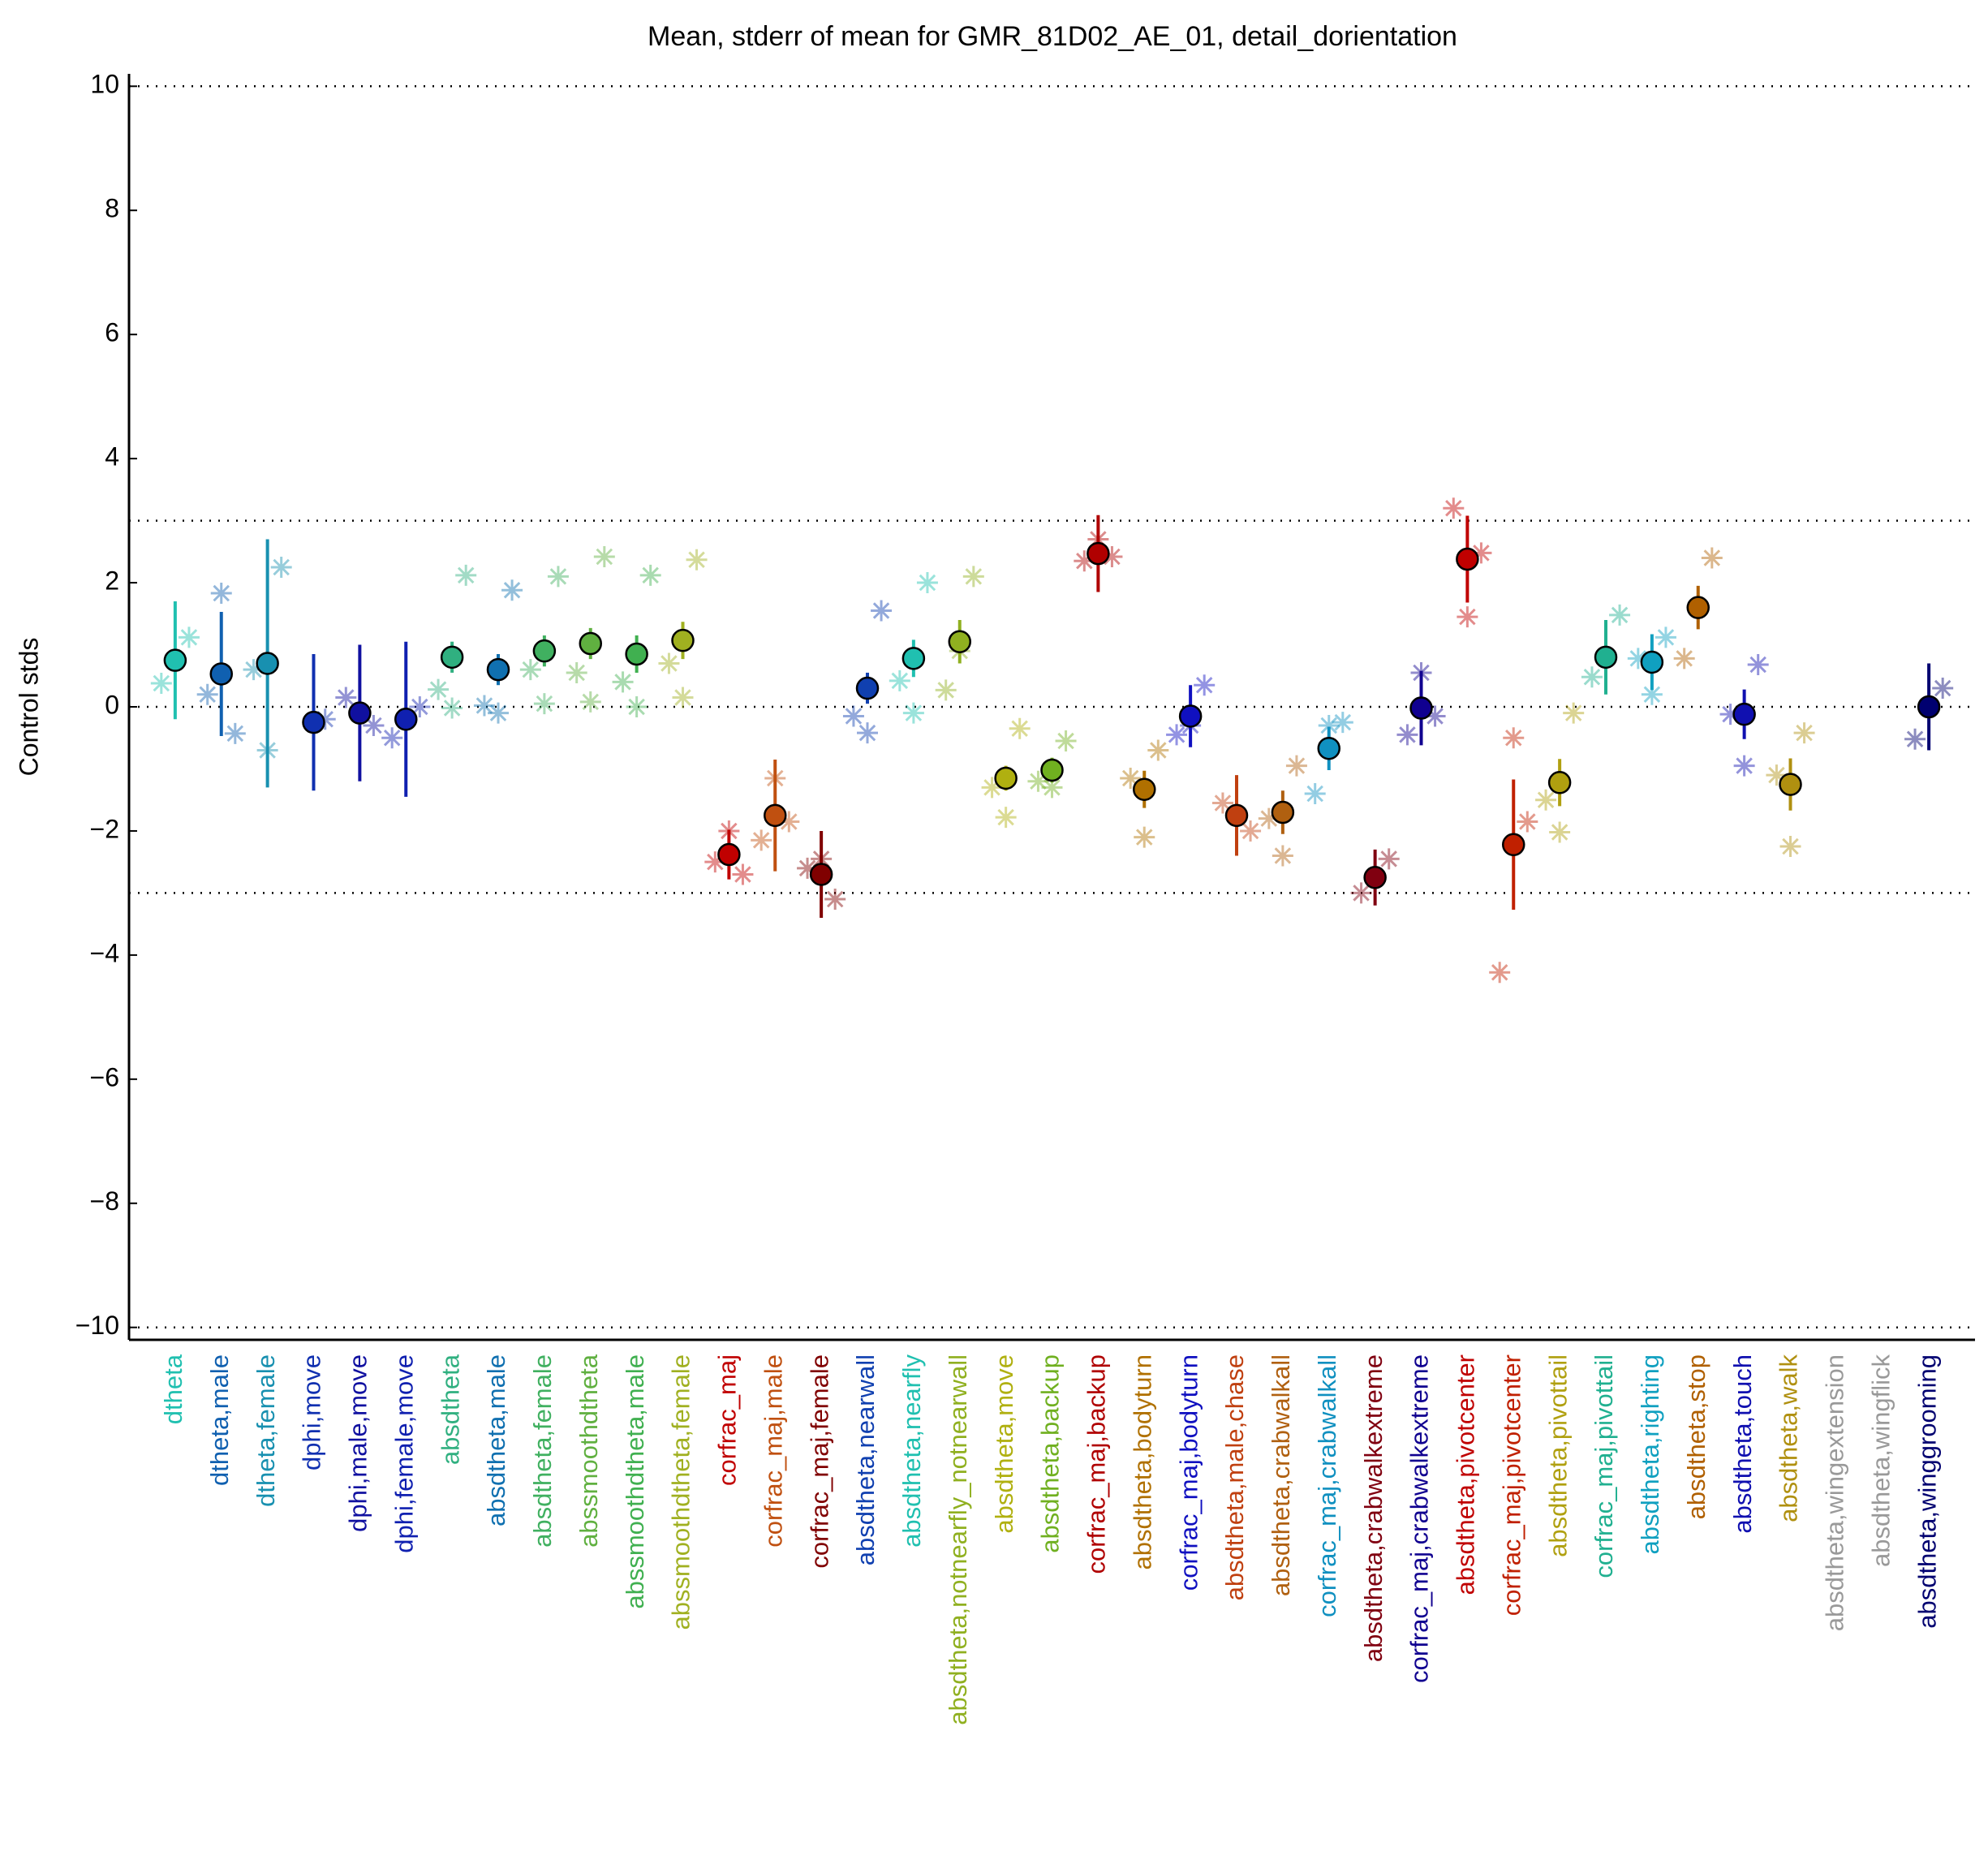  I want to click on x-tick-label: absdtheta,bodyturn, so click(1142, 1461).